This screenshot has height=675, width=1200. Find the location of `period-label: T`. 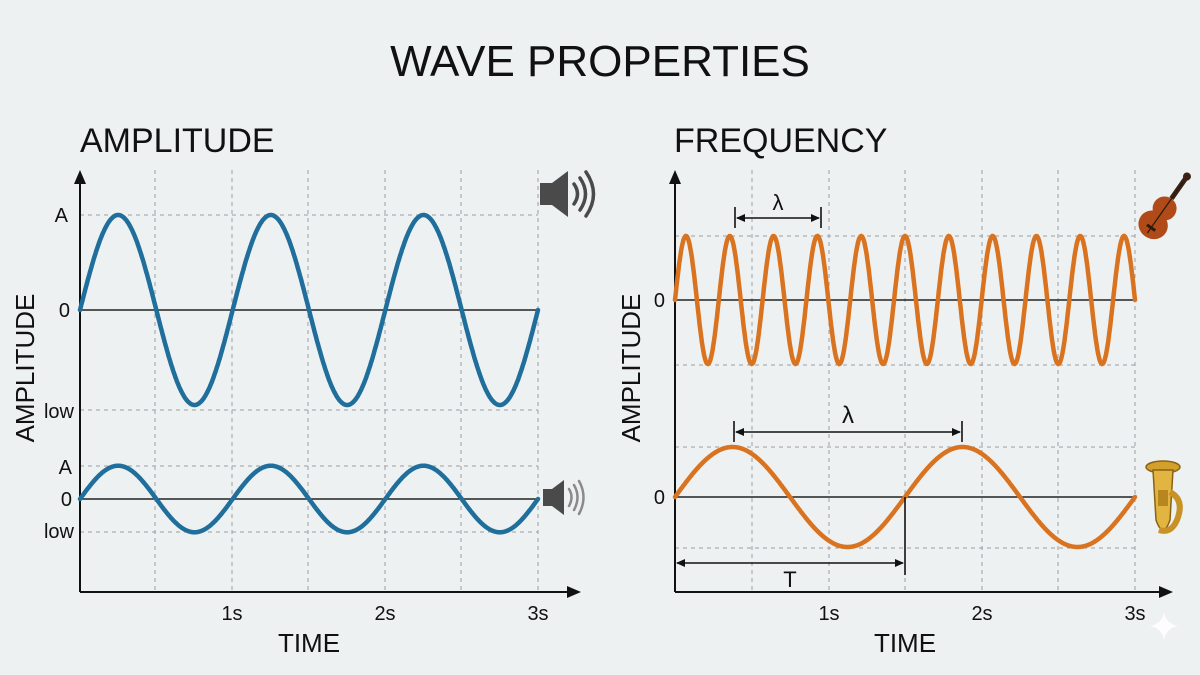

period-label: T is located at coordinates (789, 579).